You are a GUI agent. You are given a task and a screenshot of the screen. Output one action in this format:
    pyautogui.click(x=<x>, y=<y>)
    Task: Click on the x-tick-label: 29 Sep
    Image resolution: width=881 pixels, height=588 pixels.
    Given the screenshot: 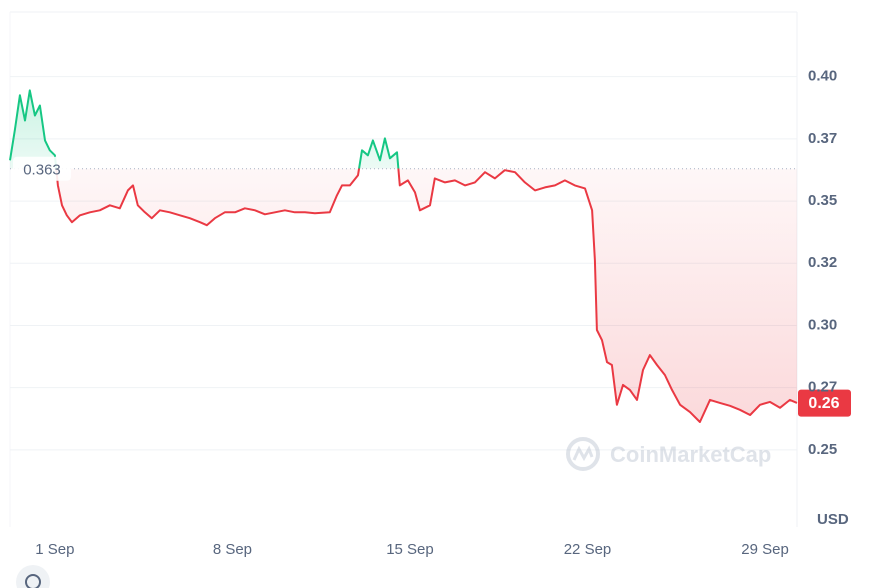 What is the action you would take?
    pyautogui.click(x=765, y=549)
    